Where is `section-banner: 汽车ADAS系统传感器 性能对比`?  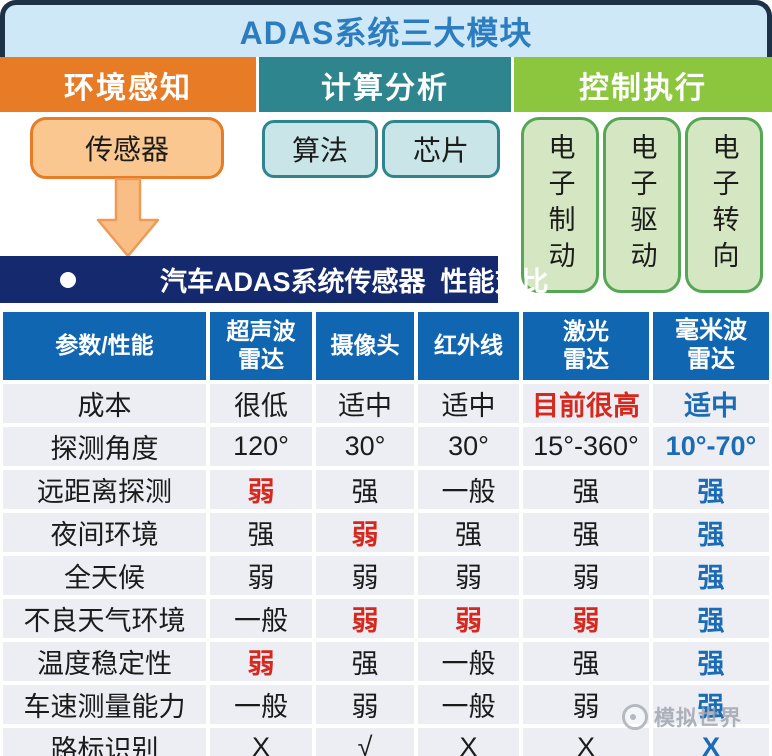
section-banner: 汽车ADAS系统传感器 性能对比 is located at coordinates (274, 279).